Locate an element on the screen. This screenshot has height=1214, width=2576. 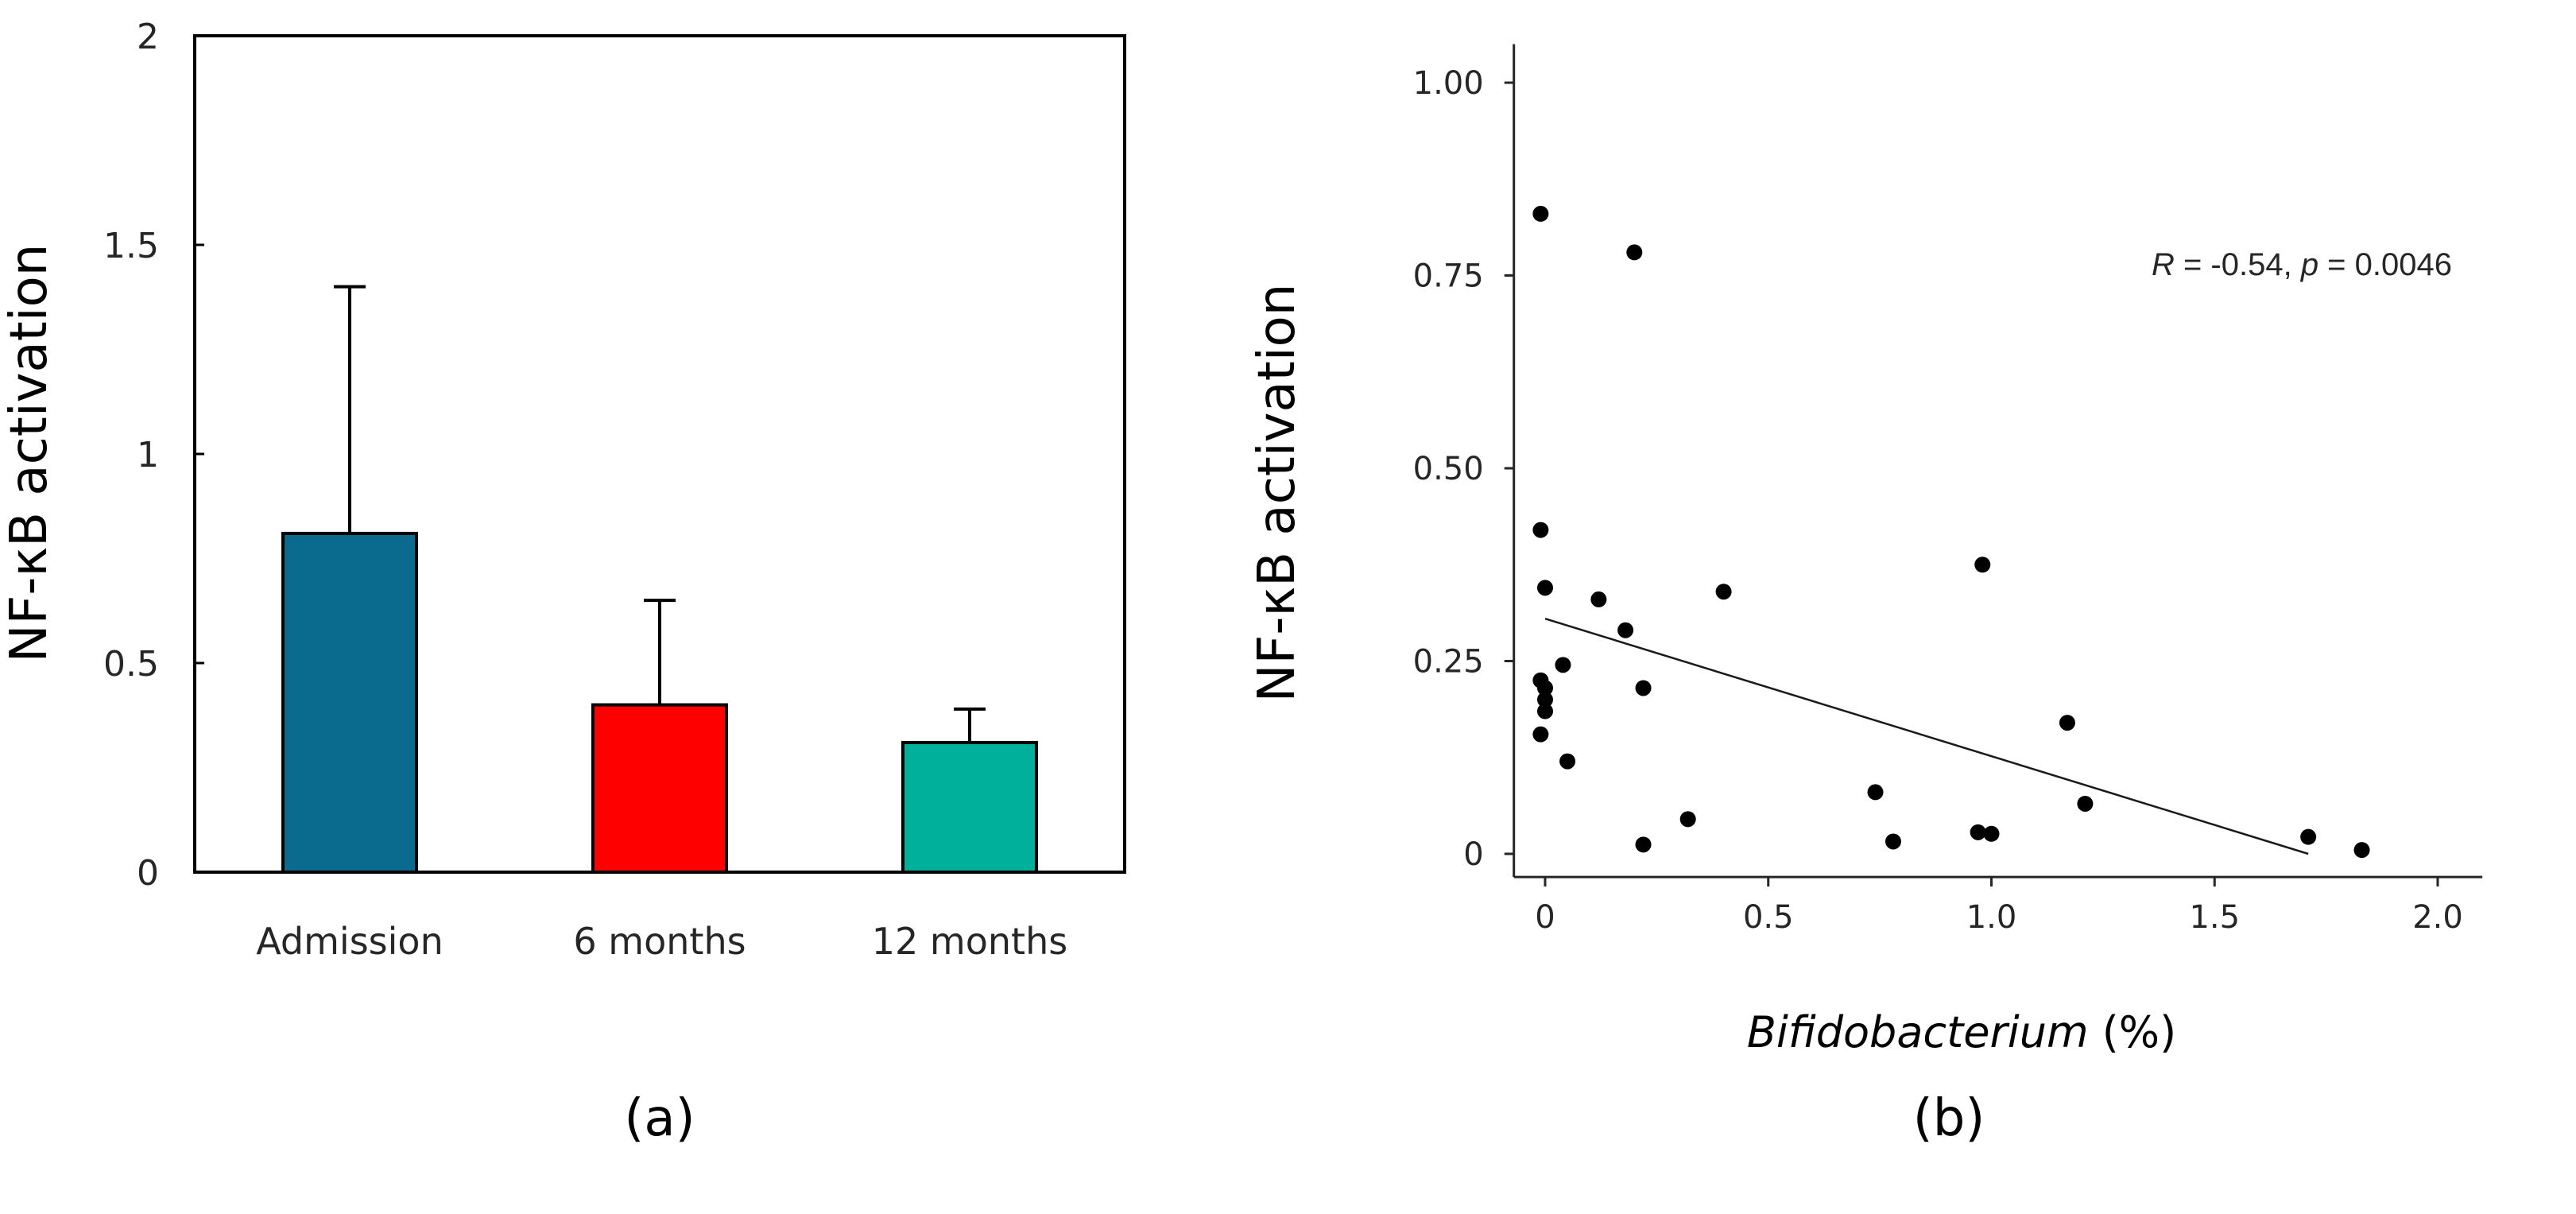
x-axis-ticks: Admission 6 months 12 months is located at coordinates (661, 941).